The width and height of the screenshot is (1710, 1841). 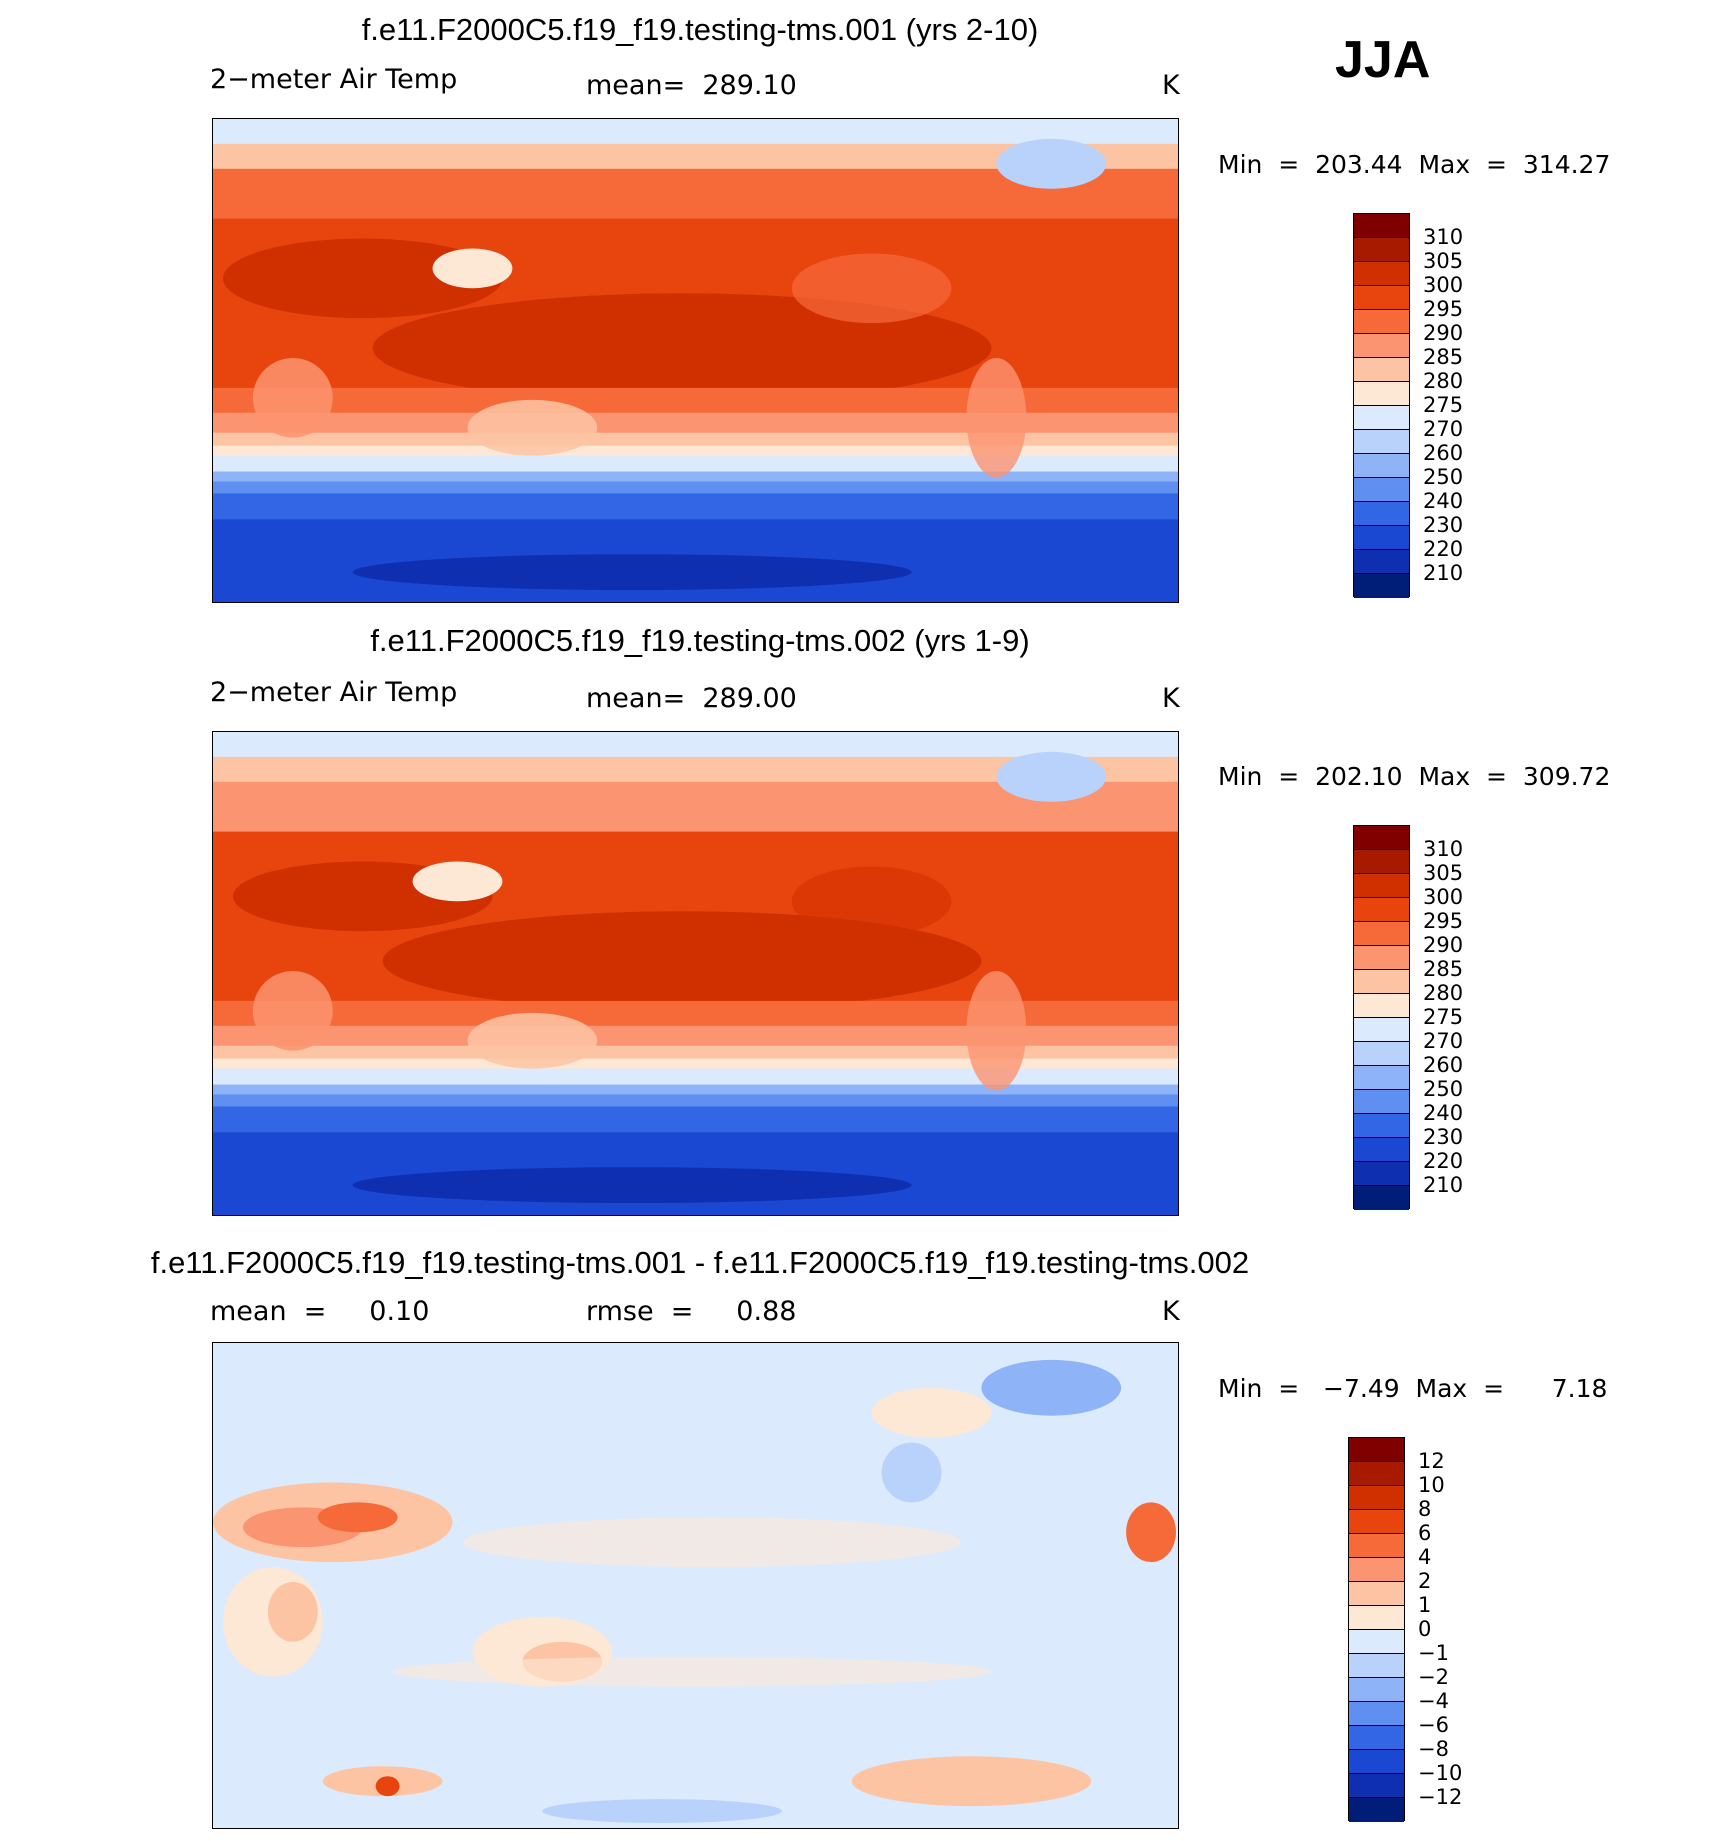 I want to click on panel-2-map, so click(x=695, y=973).